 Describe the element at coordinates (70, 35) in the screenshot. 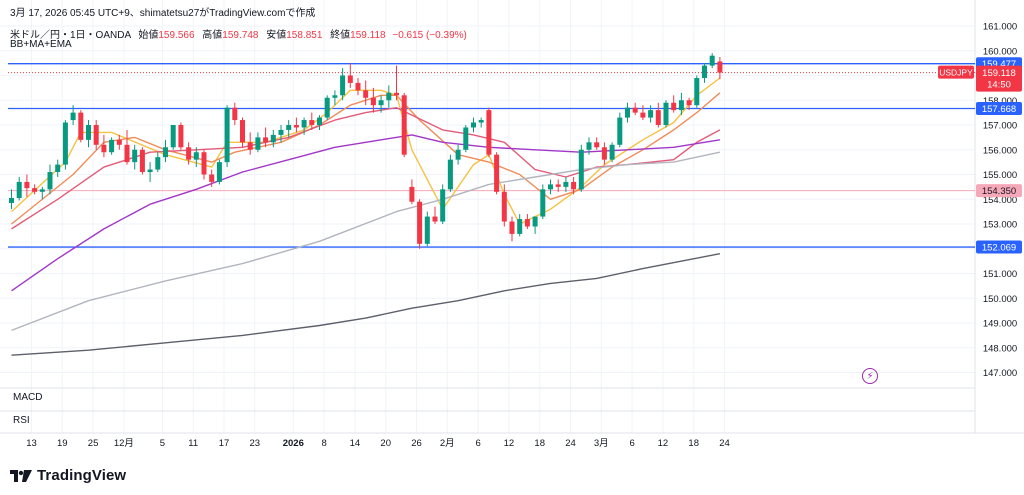

I see `symbol-label: 米ドル／円・1日・OANDA` at that location.